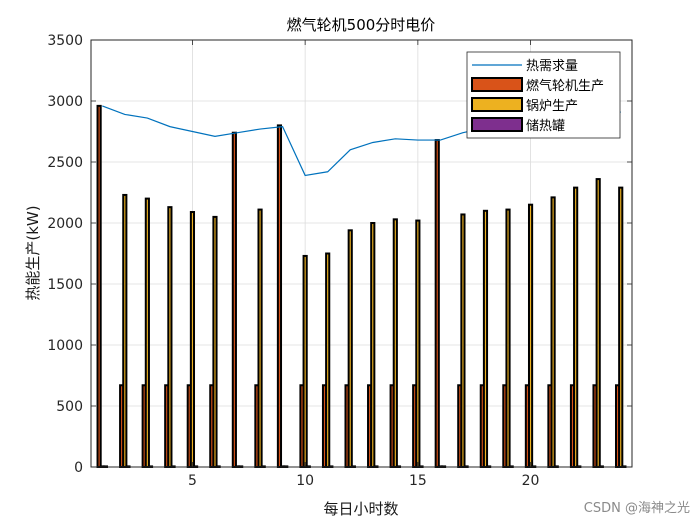  Describe the element at coordinates (545, 126) in the screenshot. I see `legend-label-storage: 储热罐` at that location.